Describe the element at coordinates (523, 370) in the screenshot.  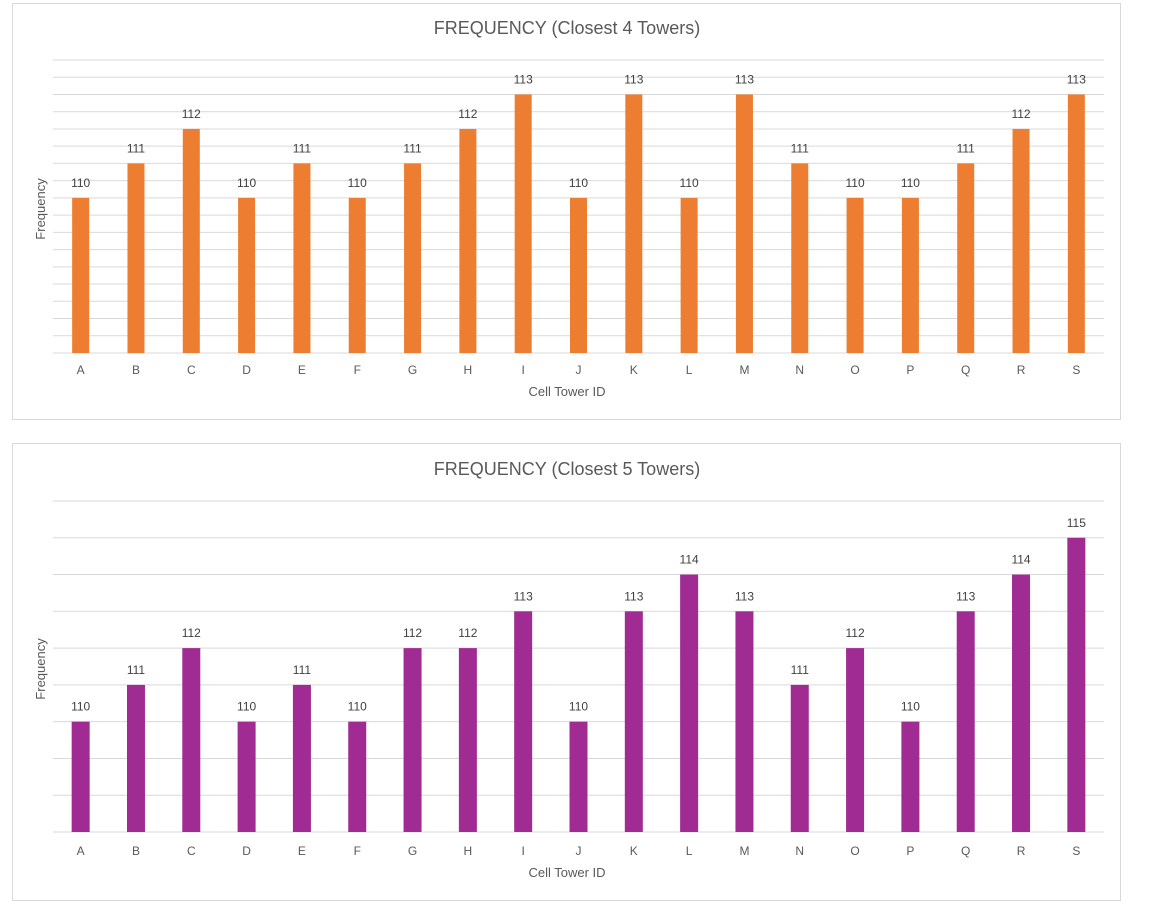
I see `x-tick-i: I` at that location.